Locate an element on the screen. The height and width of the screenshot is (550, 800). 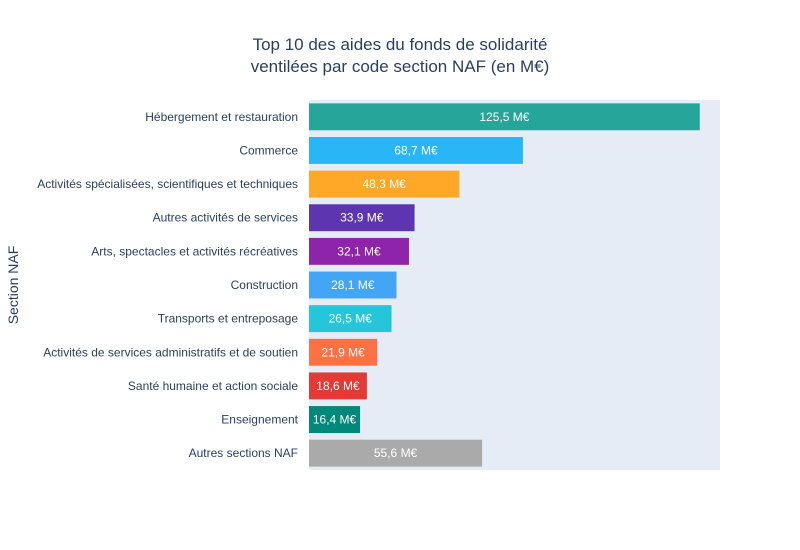
bar-value-label: 16,4 M€ is located at coordinates (335, 420).